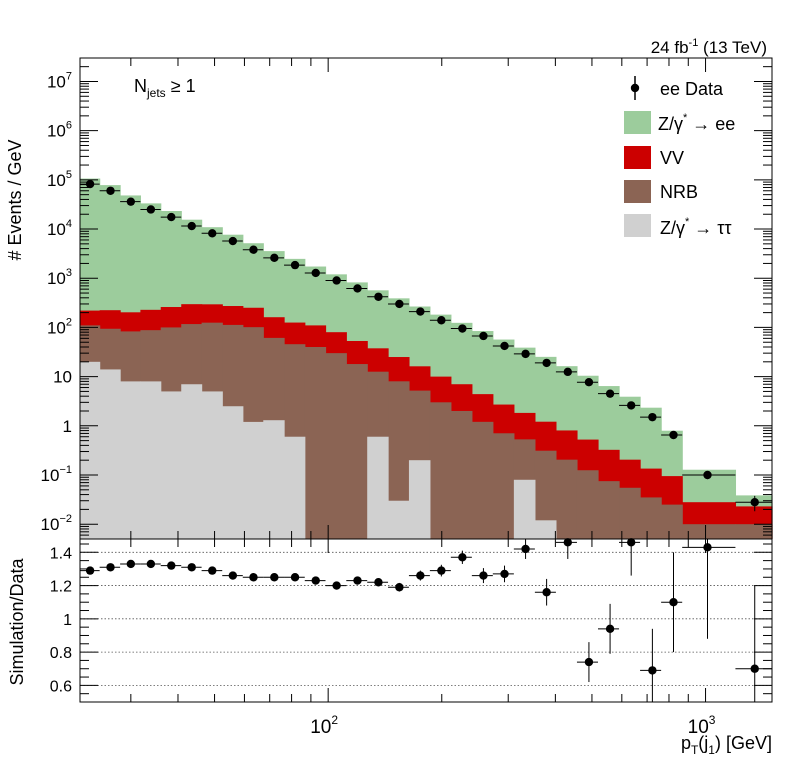 This screenshot has height=772, width=796. Describe the element at coordinates (637, 225) in the screenshot. I see `legend-swatch-ztautau` at that location.